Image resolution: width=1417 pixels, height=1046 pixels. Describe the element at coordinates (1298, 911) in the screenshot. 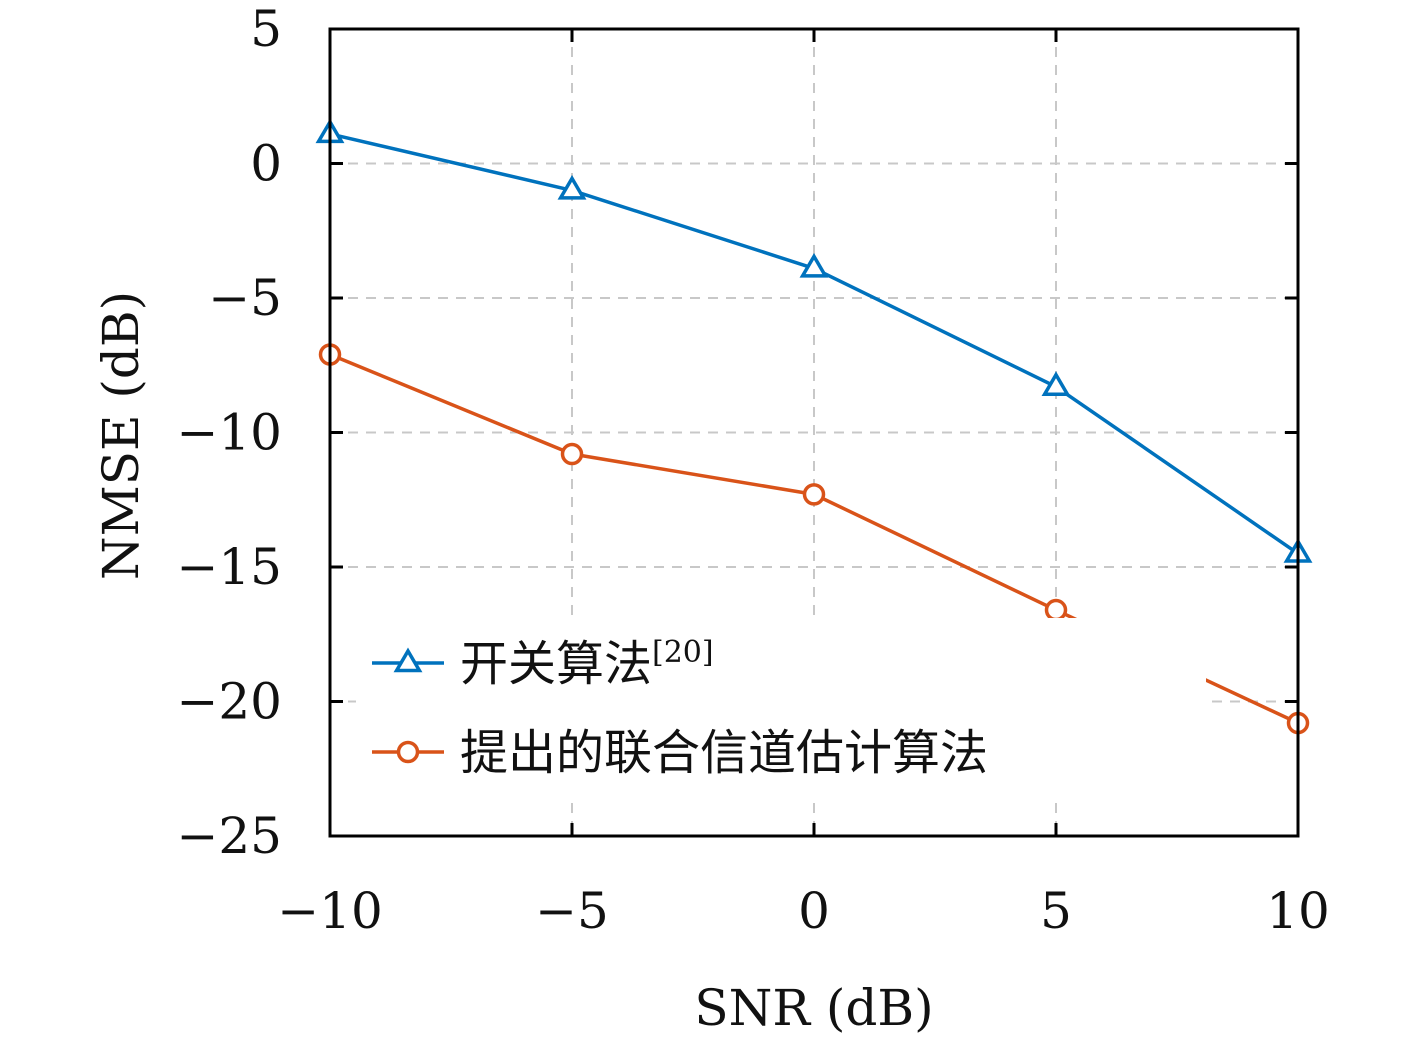

I see `x-tick-label: 10` at that location.